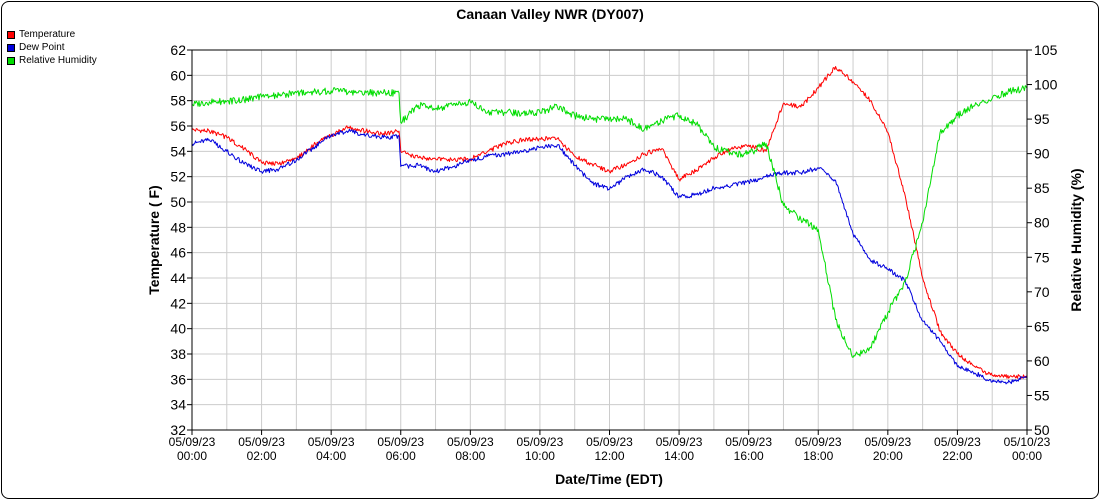 This screenshot has height=500, width=1100. What do you see at coordinates (42, 47) in the screenshot?
I see `legend-label-dew-point: Dew Point` at bounding box center [42, 47].